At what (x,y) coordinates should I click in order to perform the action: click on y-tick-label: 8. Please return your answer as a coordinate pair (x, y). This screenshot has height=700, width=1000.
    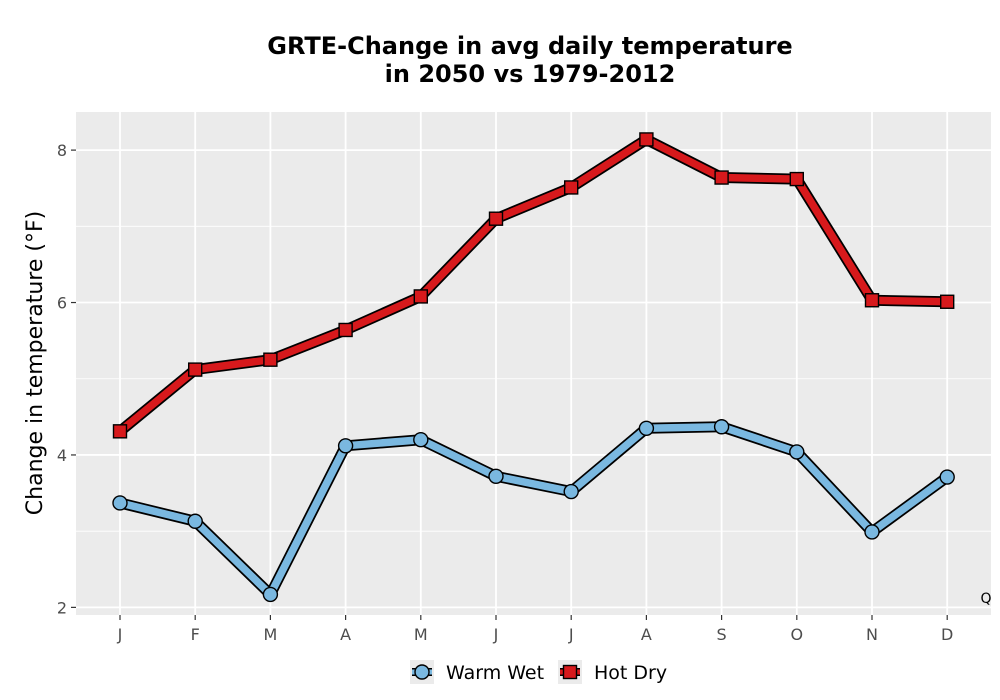
    Looking at the image, I should click on (62, 150).